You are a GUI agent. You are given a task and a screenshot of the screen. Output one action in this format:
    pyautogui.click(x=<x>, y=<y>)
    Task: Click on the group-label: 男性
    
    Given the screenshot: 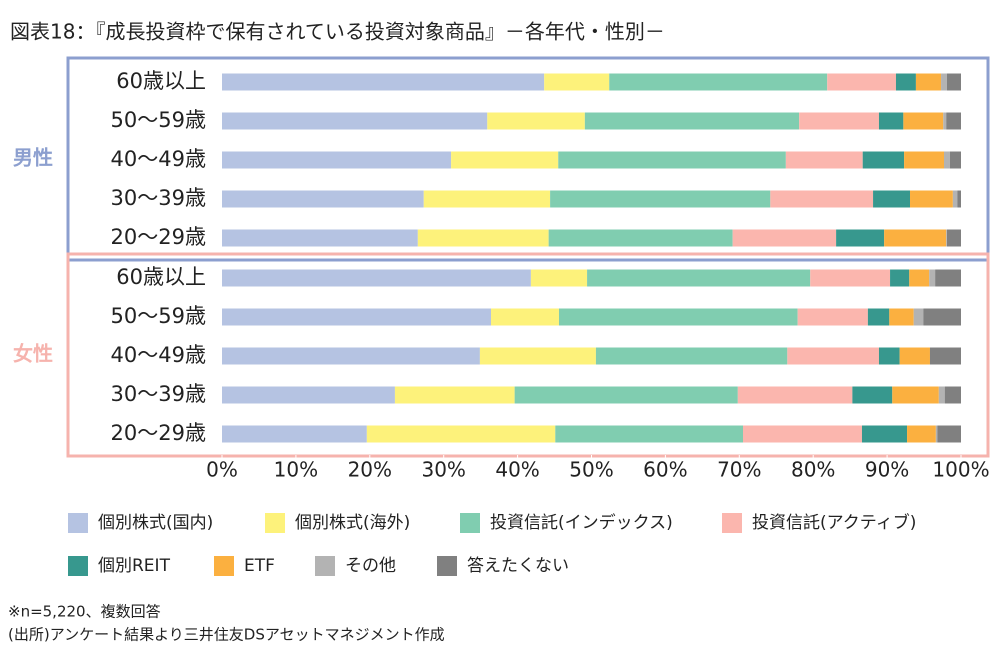 What is the action you would take?
    pyautogui.click(x=33, y=158)
    